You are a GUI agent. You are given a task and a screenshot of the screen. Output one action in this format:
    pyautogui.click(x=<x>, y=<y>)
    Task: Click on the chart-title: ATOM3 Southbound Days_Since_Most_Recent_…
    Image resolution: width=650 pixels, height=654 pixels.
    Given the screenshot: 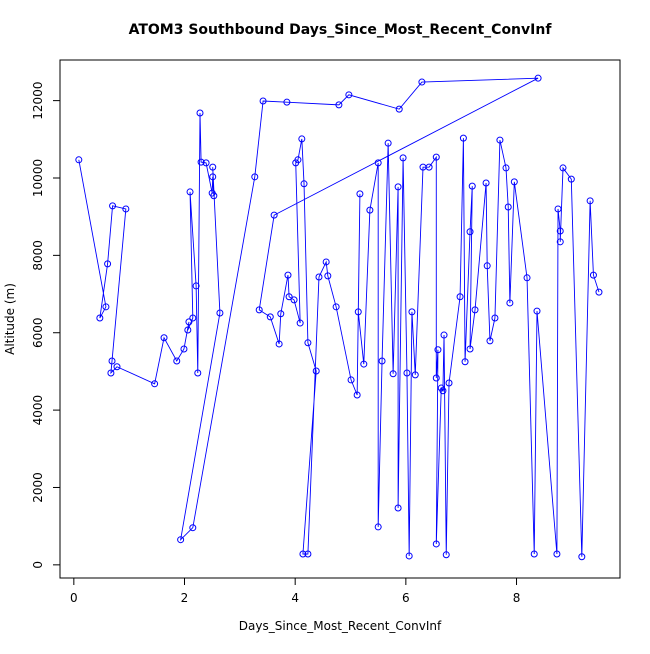 What is the action you would take?
    pyautogui.click(x=341, y=30)
    